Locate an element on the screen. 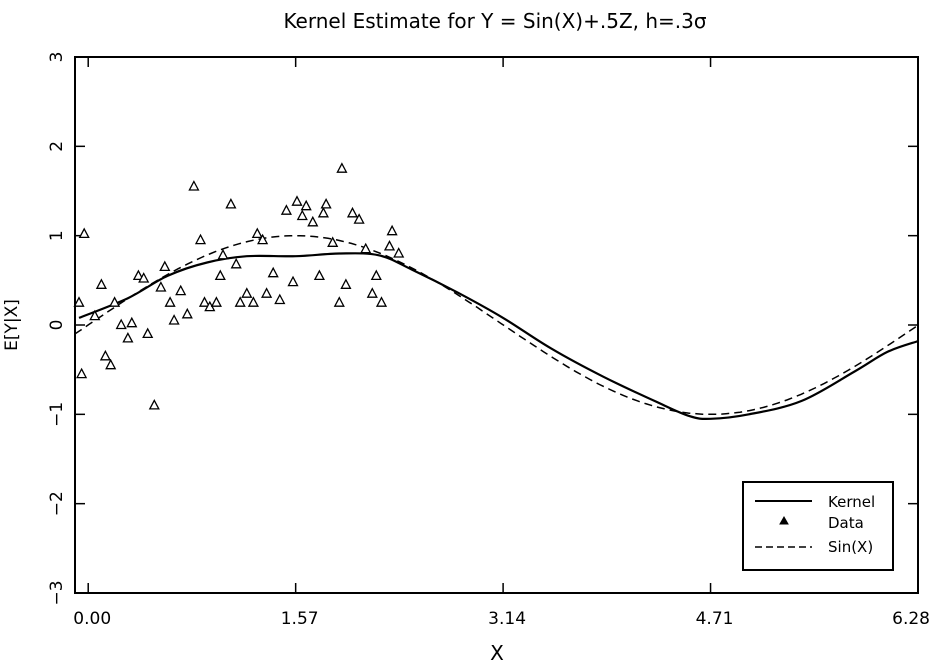  x-tick-label: 1.57 is located at coordinates (300, 619).